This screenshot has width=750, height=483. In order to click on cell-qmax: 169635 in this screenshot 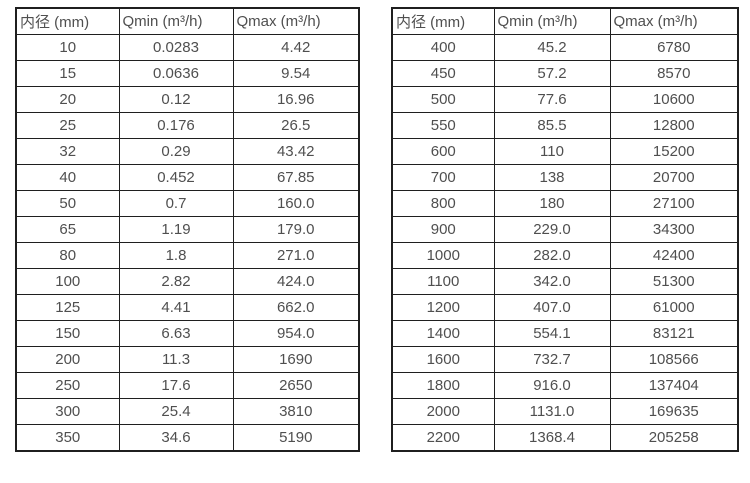, I will do `click(674, 411)`.